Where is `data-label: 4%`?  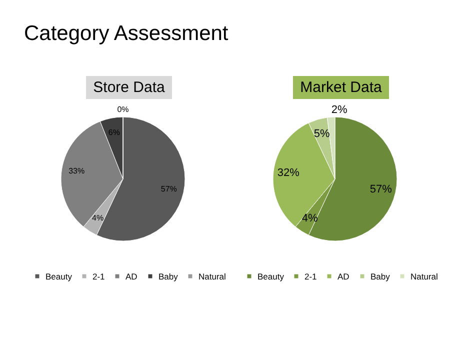 data-label: 4% is located at coordinates (98, 218).